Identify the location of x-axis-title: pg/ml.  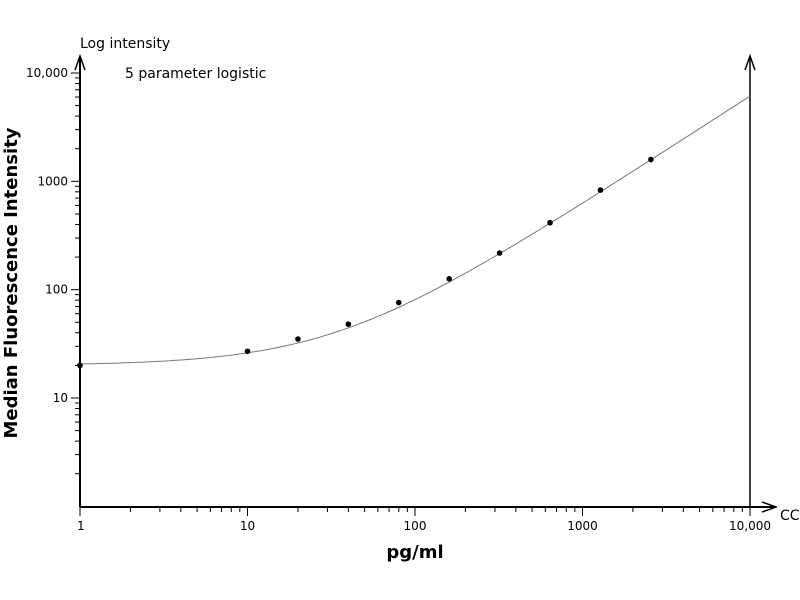
(414, 552).